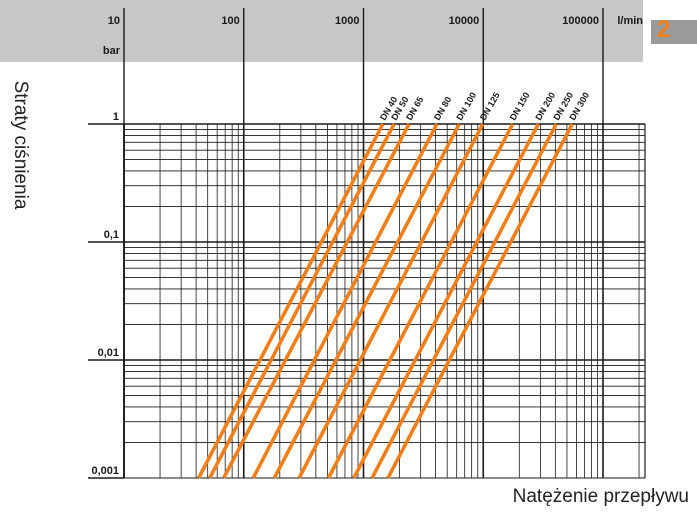 Image resolution: width=697 pixels, height=519 pixels. What do you see at coordinates (347, 21) in the screenshot?
I see `x-tick-label: 1000` at bounding box center [347, 21].